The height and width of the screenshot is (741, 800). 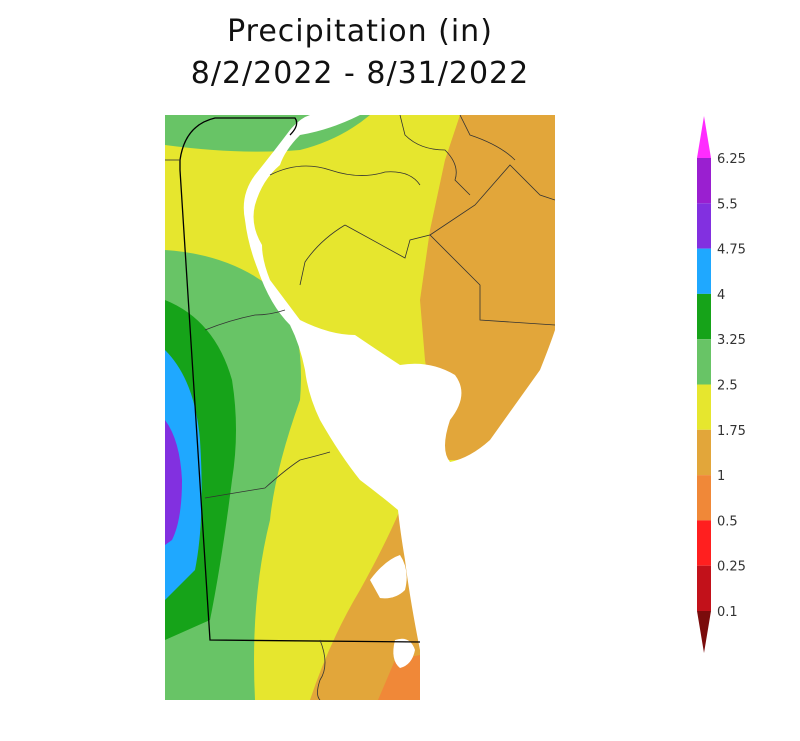 I want to click on legend-tick-label: 1.75, so click(x=731, y=431).